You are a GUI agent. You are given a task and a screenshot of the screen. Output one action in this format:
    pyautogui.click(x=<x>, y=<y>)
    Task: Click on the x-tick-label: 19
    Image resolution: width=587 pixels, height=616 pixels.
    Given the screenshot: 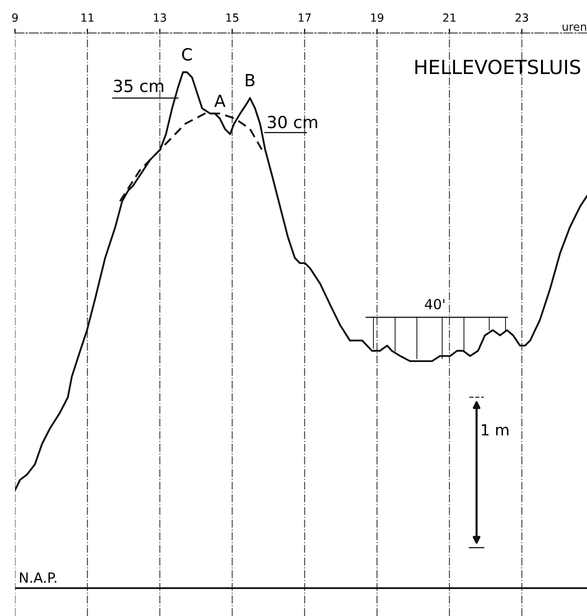 What is the action you would take?
    pyautogui.click(x=377, y=17)
    